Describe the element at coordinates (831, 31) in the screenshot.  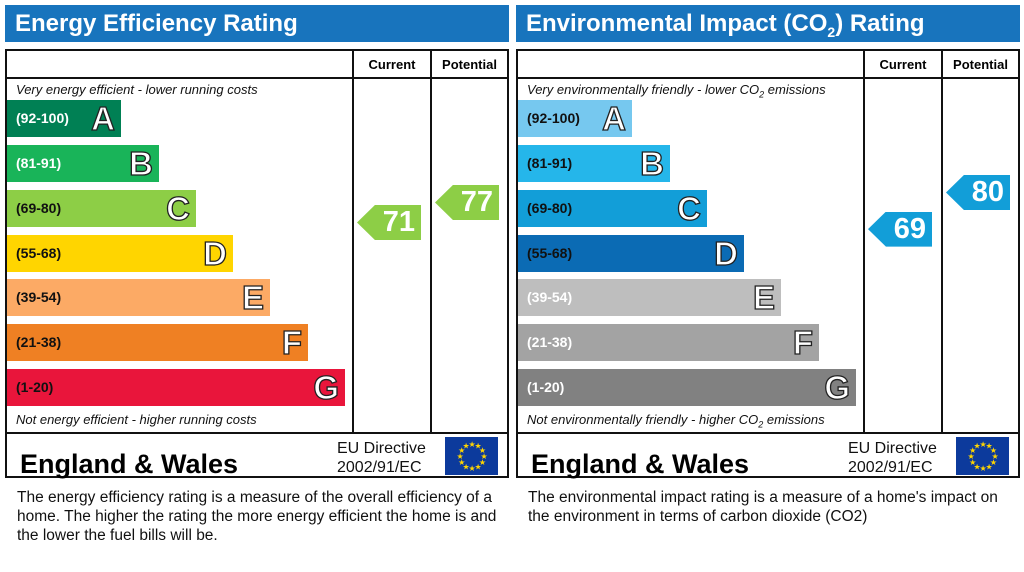
I see `title-subscript: 2` at that location.